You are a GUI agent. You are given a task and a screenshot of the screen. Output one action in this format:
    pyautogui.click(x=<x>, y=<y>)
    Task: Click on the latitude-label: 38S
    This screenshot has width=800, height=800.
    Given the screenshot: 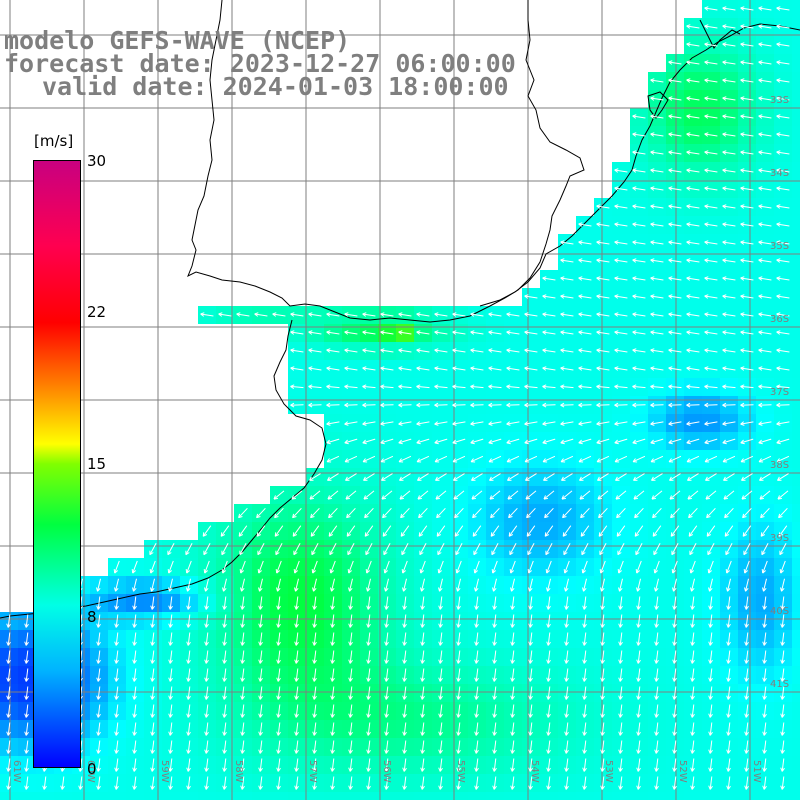 What is the action you would take?
    pyautogui.click(x=779, y=465)
    